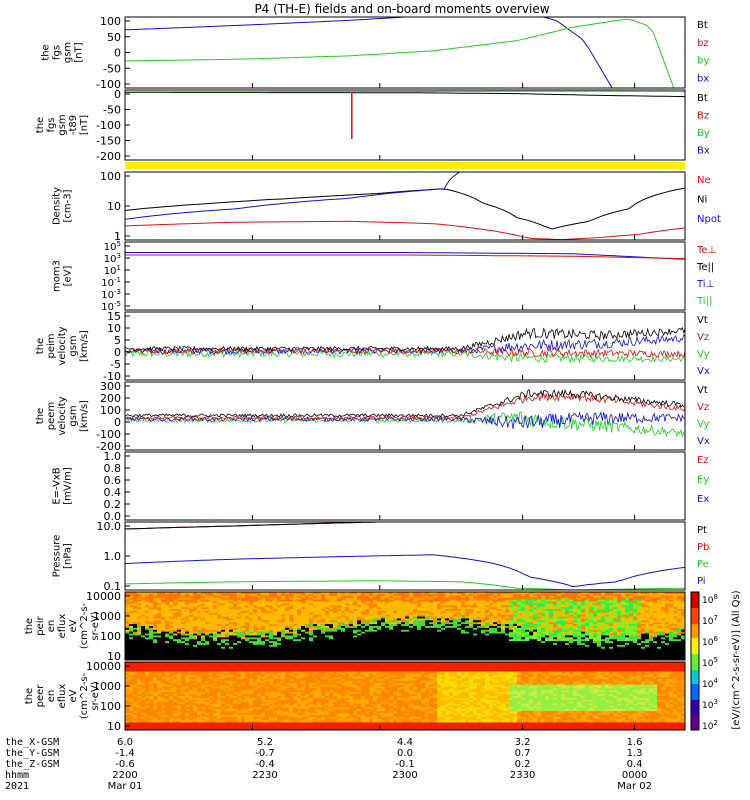  Describe the element at coordinates (112, 68) in the screenshot. I see `ytick-label: -50` at that location.